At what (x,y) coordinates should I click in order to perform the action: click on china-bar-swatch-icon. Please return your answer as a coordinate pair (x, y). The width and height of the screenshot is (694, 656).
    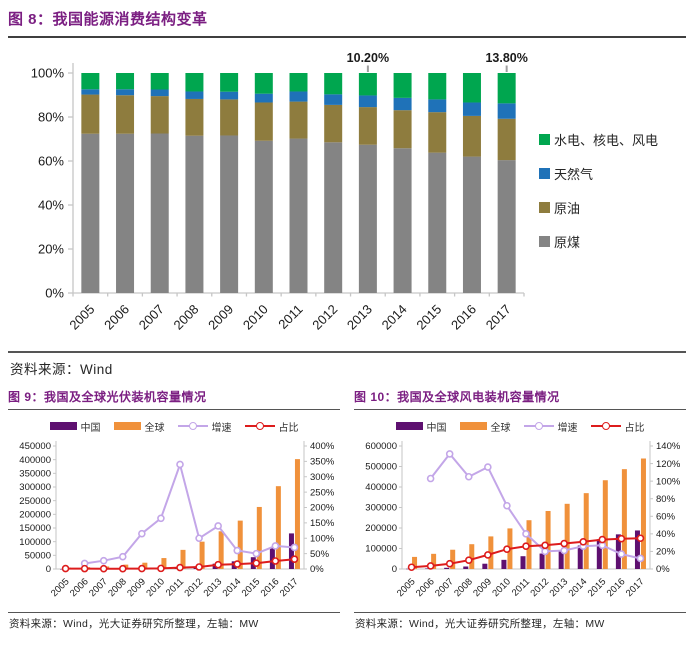
    Looking at the image, I should click on (63, 426).